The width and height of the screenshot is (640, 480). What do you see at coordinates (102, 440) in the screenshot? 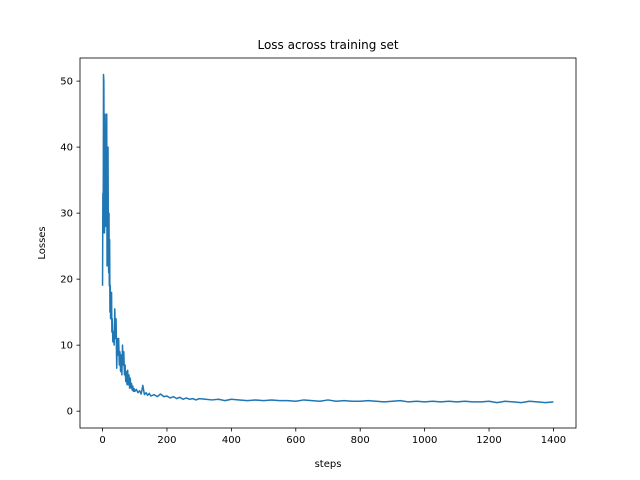
I see `x-tick-label: 0` at bounding box center [102, 440].